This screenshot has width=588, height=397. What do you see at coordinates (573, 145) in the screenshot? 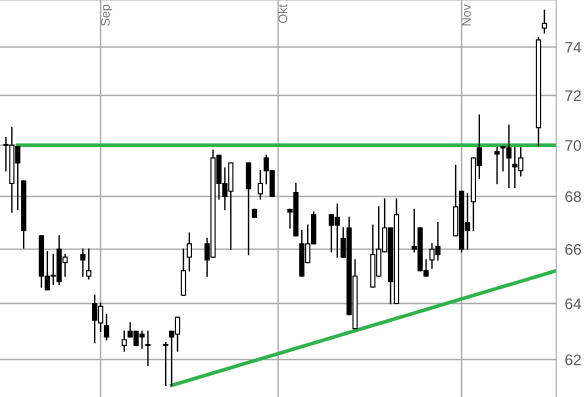
I see `y-tick-label: 70` at bounding box center [573, 145].